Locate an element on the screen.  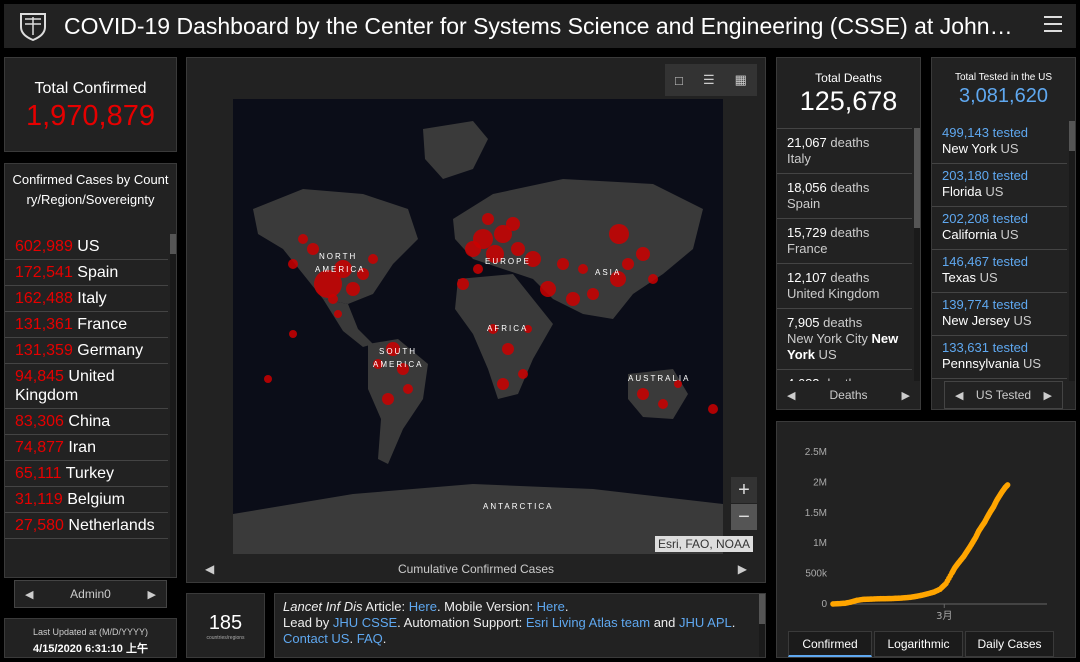
faq-link: FAQ is located at coordinates (369, 638).